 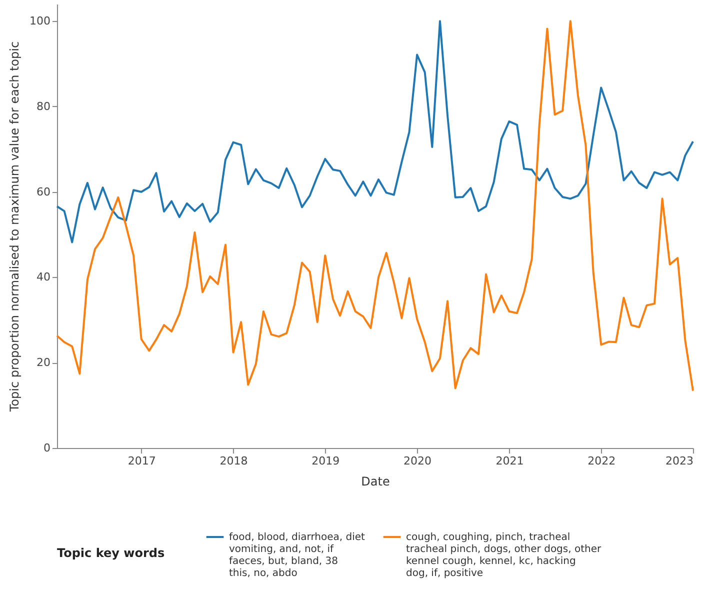 What do you see at coordinates (47, 448) in the screenshot?
I see `y-tick-label: 0` at bounding box center [47, 448].